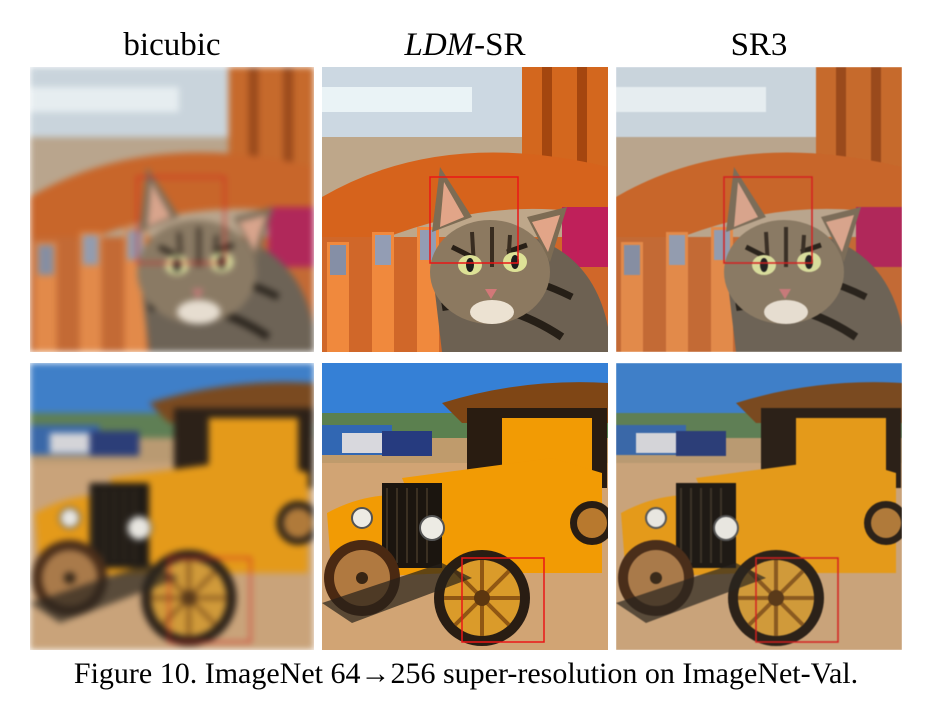 This screenshot has width=932, height=702. I want to click on column-header-ldm-suffix: -SR, so click(500, 45).